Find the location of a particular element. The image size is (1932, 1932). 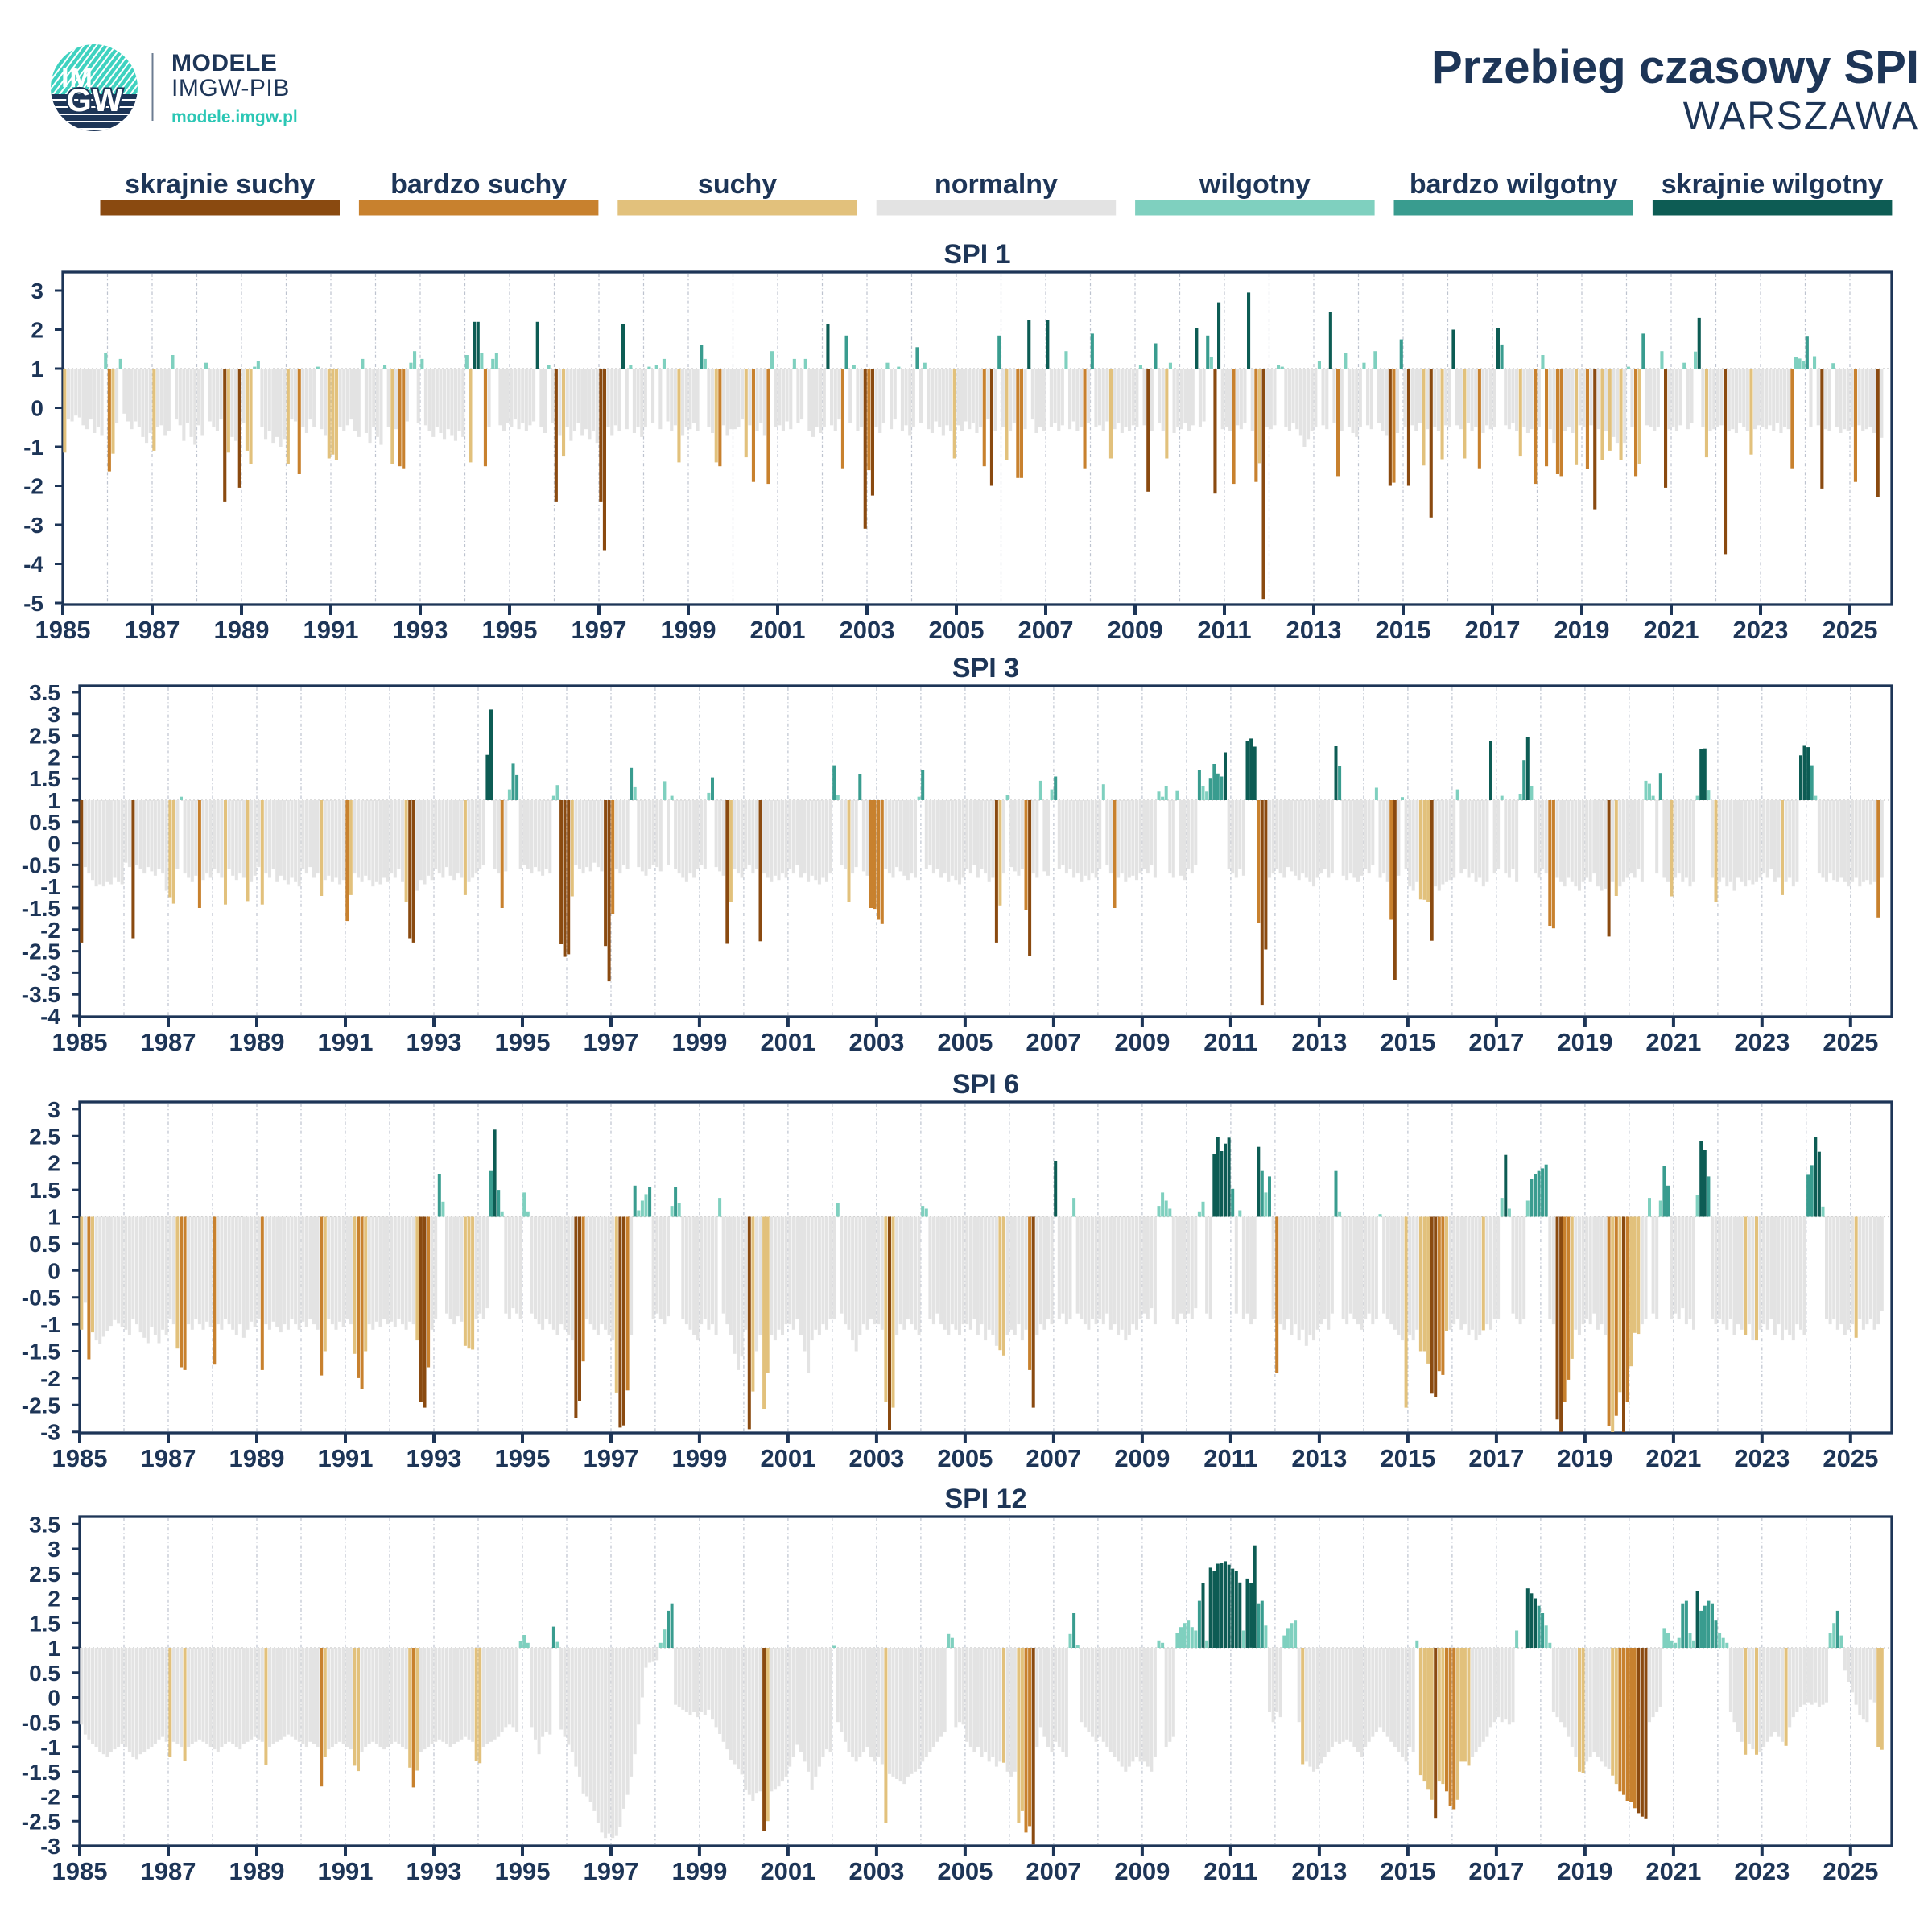

svg-text: 1.5 is located at coordinates (44, 1623).